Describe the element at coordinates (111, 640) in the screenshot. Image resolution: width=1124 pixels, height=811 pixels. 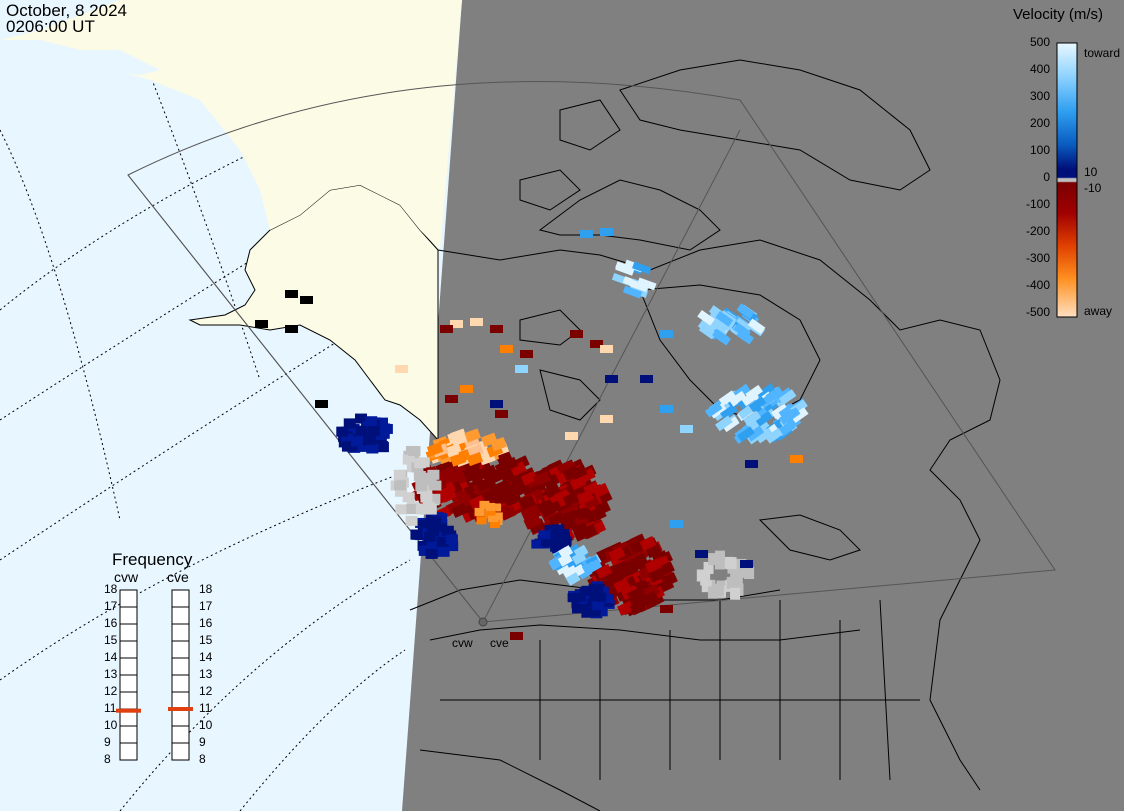
I see `frequency-tick-left: 15` at that location.